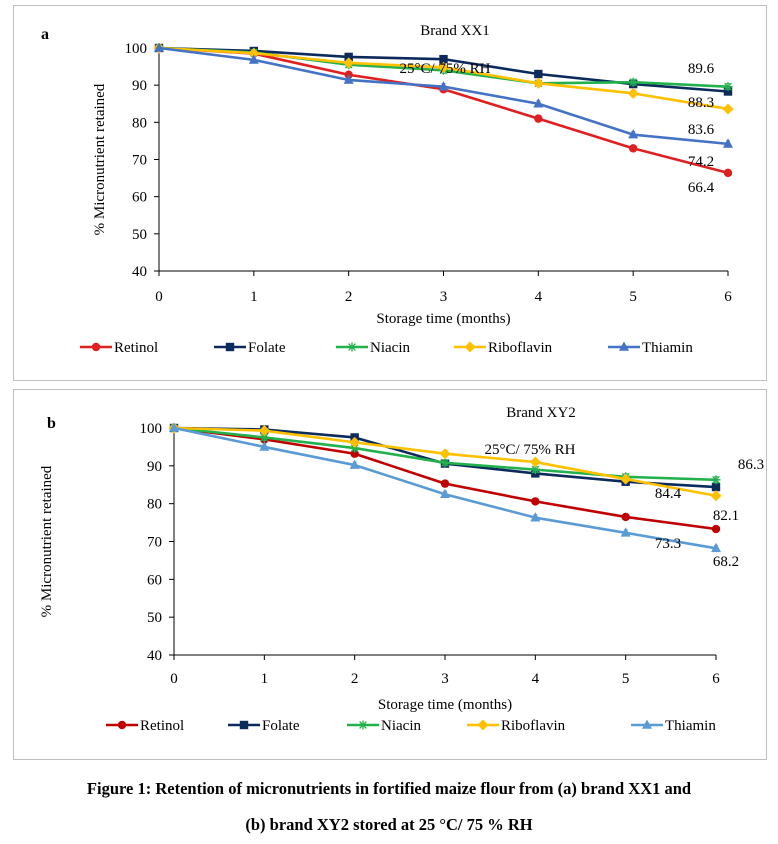  Describe the element at coordinates (230, 347) in the screenshot. I see `legend-marker-folate-a` at that location.